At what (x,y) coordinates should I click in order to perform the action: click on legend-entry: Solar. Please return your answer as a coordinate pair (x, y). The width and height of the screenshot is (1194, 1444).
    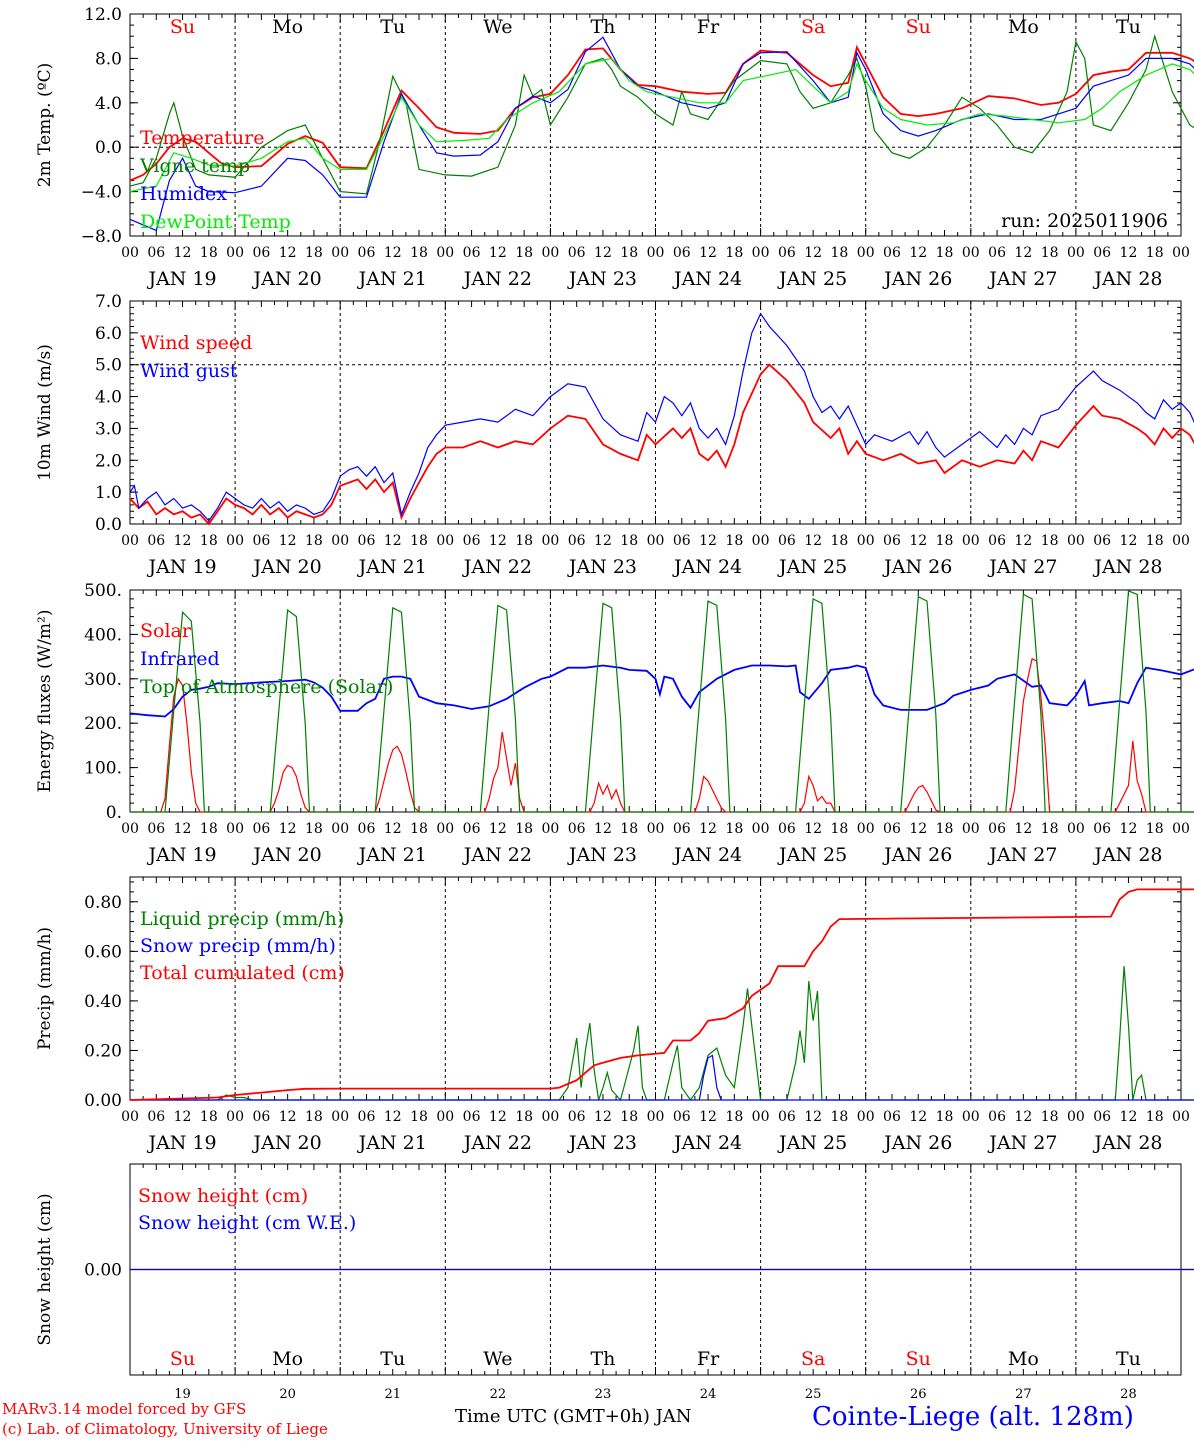
    Looking at the image, I should click on (166, 631).